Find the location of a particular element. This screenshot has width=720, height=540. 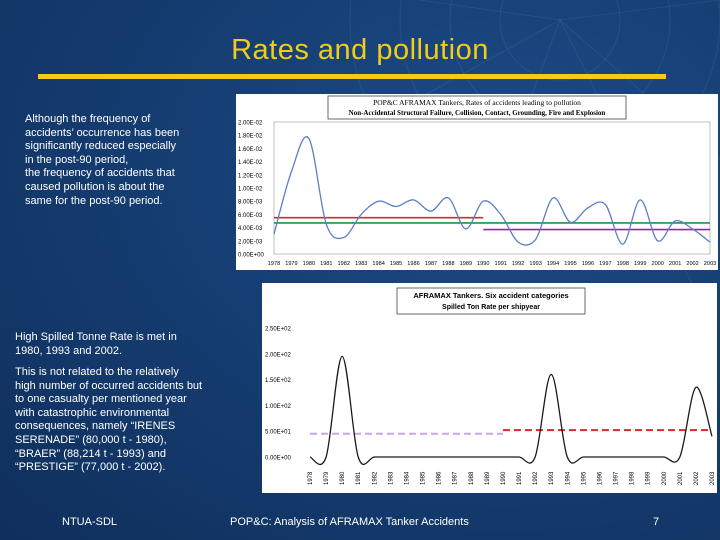

text-line: consequences, namely “IRENES is located at coordinates (95, 426).